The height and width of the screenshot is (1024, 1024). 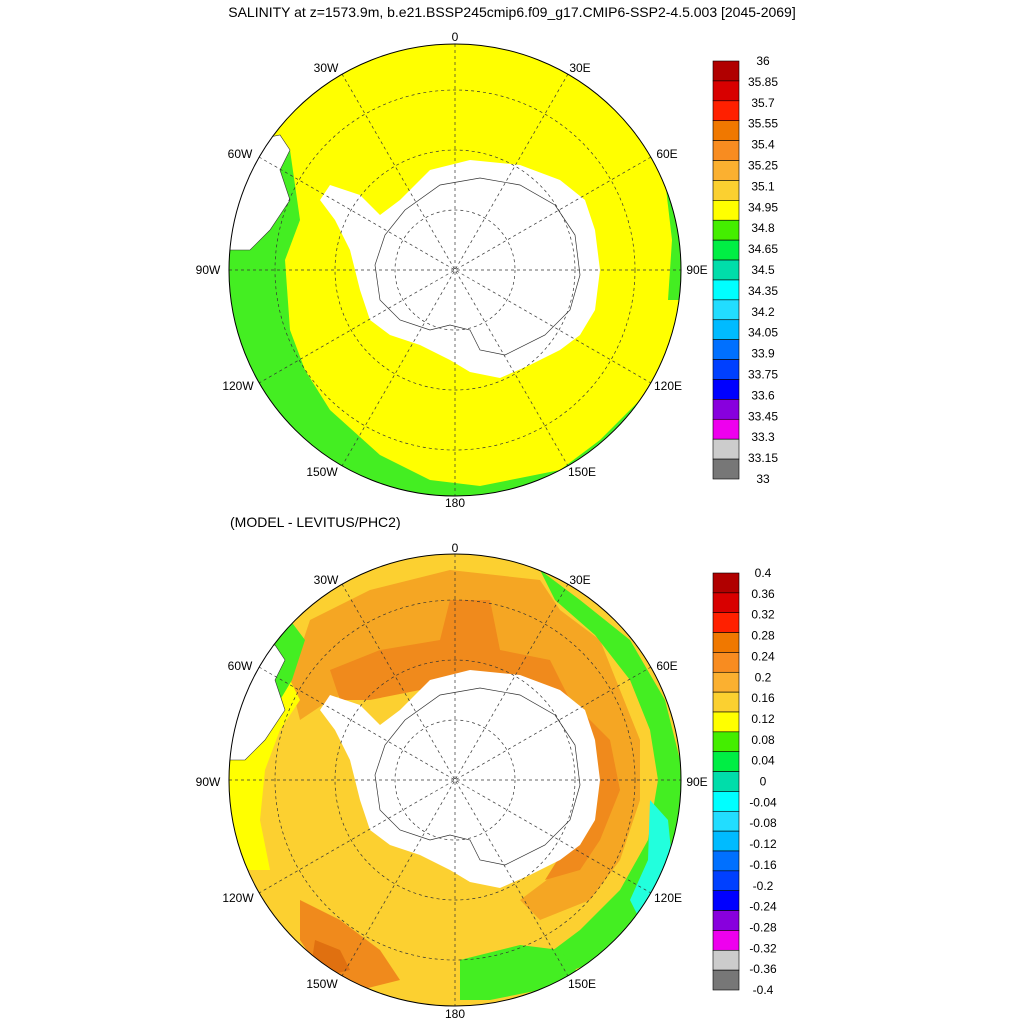 I want to click on colorbar-tick-label: -0.4, so click(x=763, y=990).